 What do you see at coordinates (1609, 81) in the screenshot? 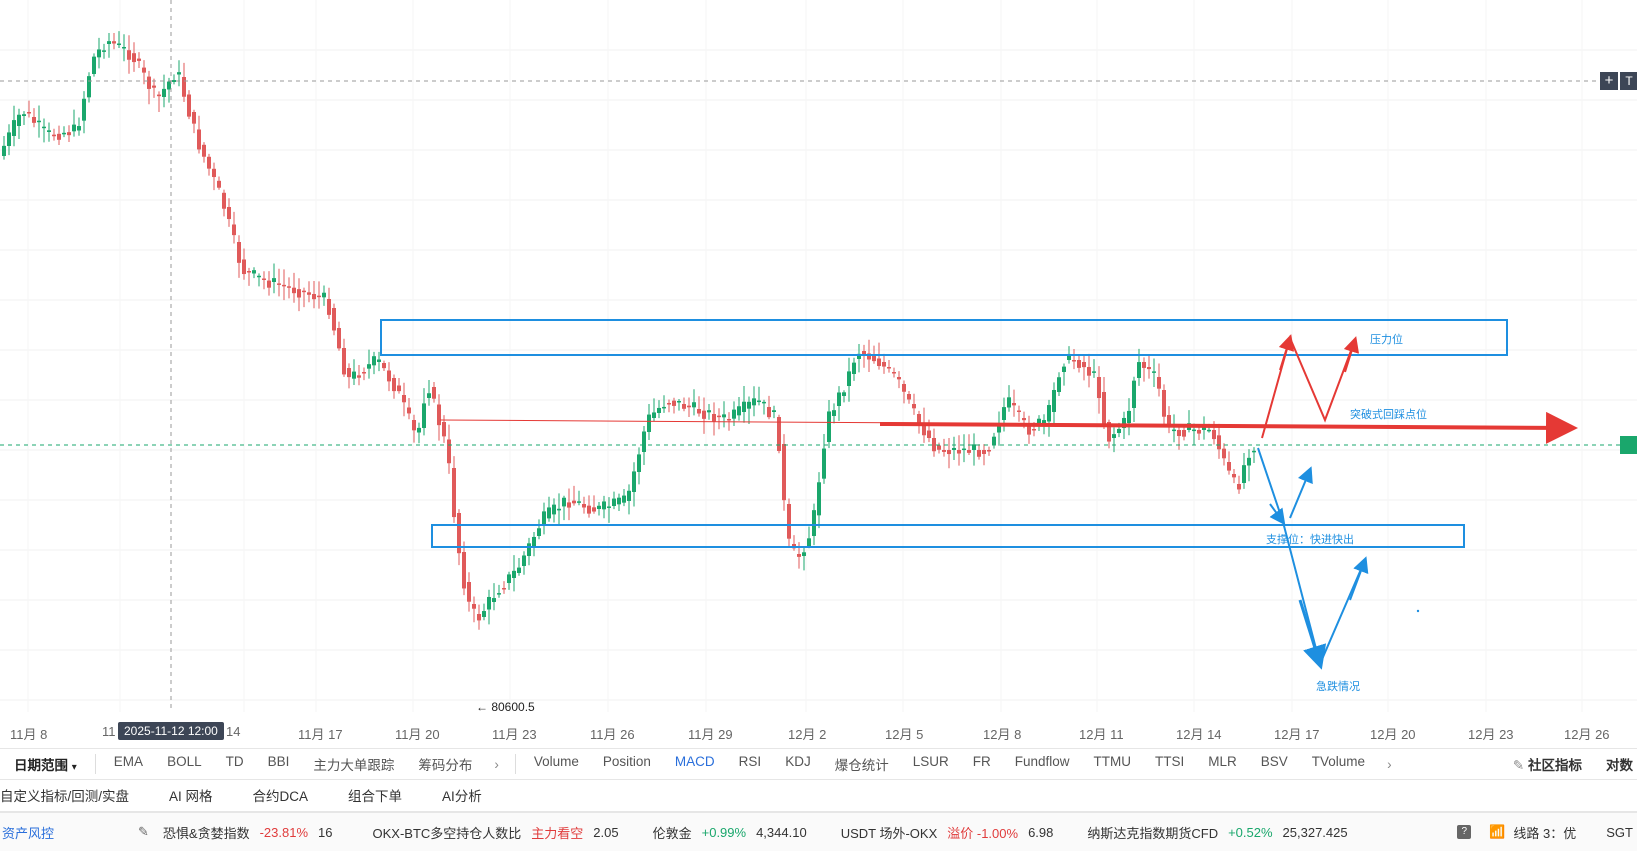
I see `add-icon: +` at bounding box center [1609, 81].